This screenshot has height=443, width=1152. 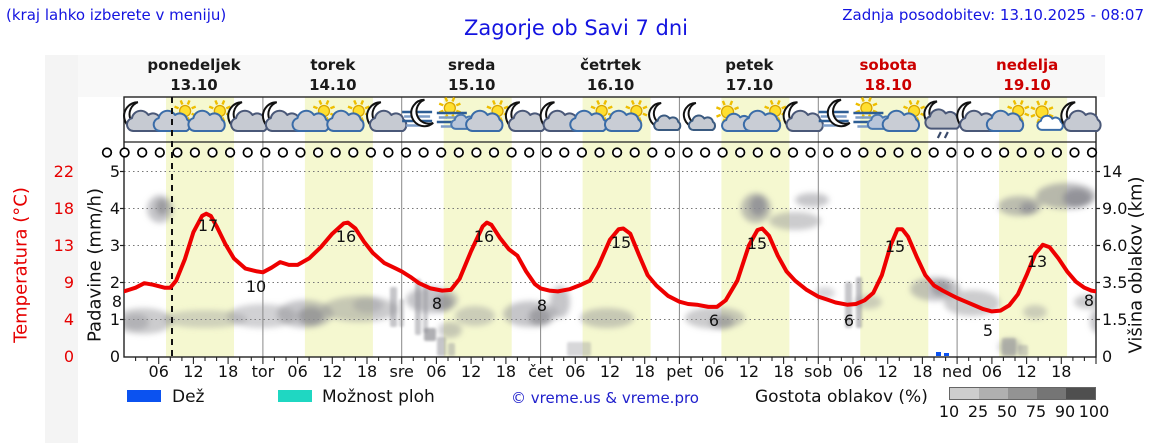 I want to click on showers-legend-swatch, so click(x=295, y=396).